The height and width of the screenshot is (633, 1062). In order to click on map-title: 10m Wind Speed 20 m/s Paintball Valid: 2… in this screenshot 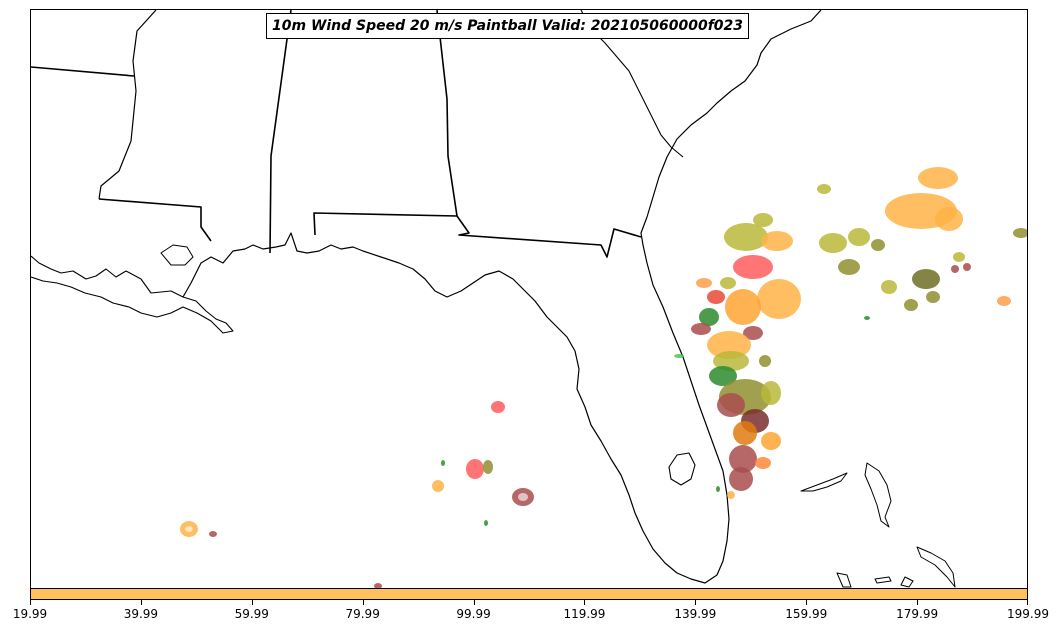, I will do `click(508, 26)`.